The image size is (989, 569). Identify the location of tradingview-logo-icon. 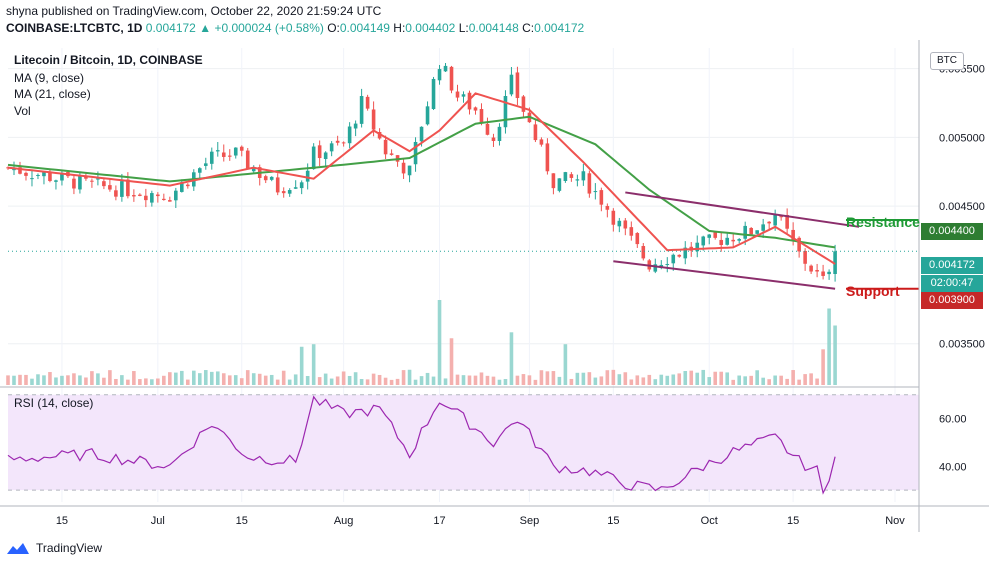
(18, 548).